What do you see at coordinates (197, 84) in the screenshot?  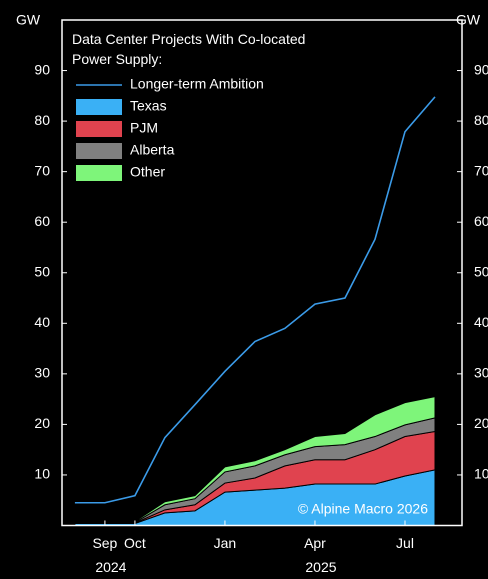 I see `legend-label: Longer-term Ambition` at bounding box center [197, 84].